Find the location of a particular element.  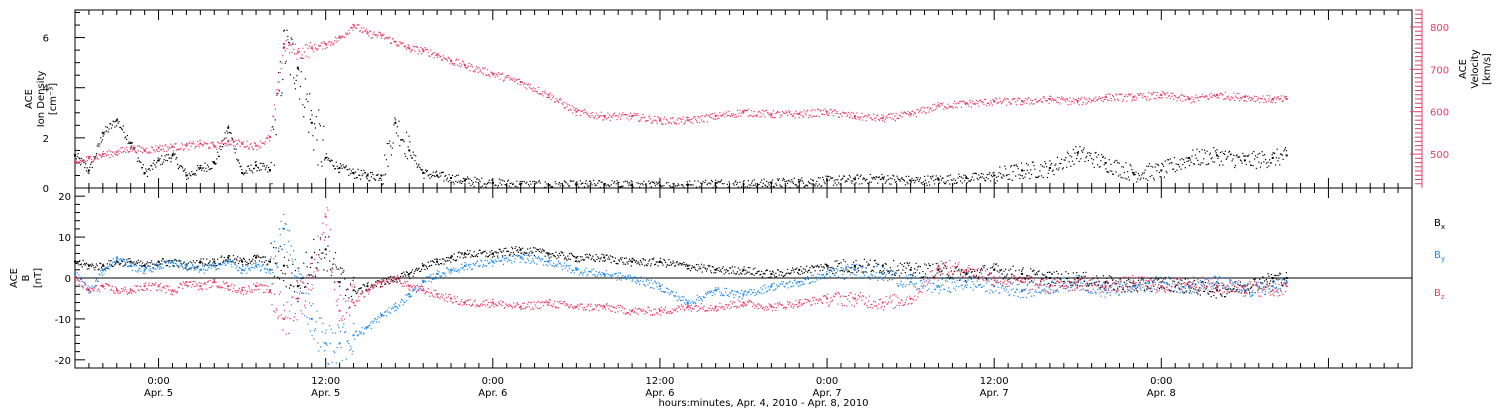

time-tick-date: Apr. 7 is located at coordinates (994, 393).